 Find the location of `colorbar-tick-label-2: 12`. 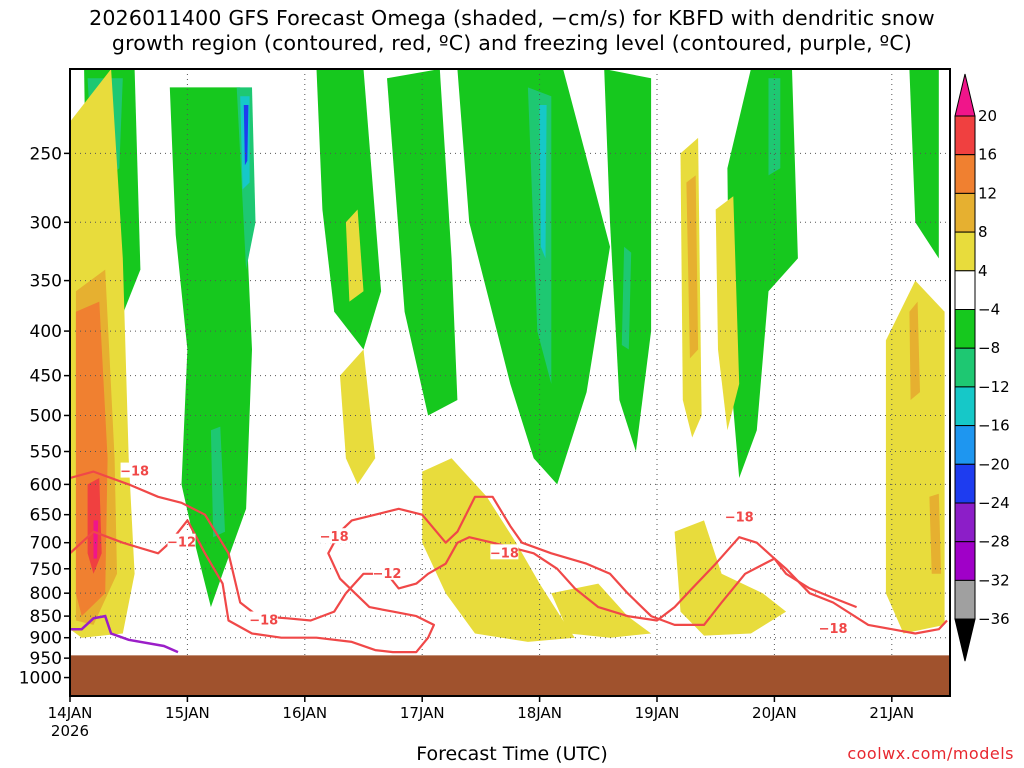

colorbar-tick-label-2: 12 is located at coordinates (987, 193).